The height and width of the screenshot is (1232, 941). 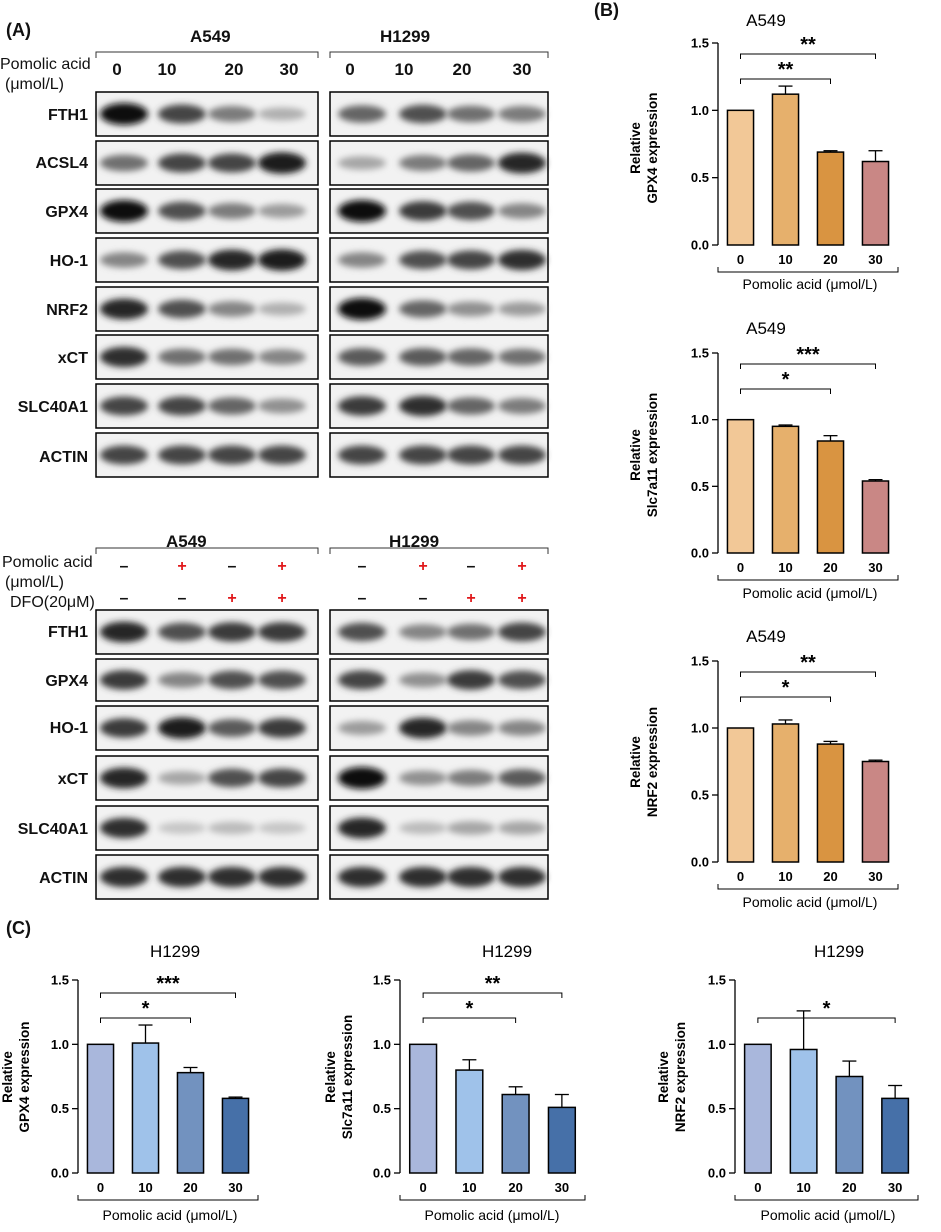 I want to click on blot-row-label: NRF2, so click(x=67, y=310).